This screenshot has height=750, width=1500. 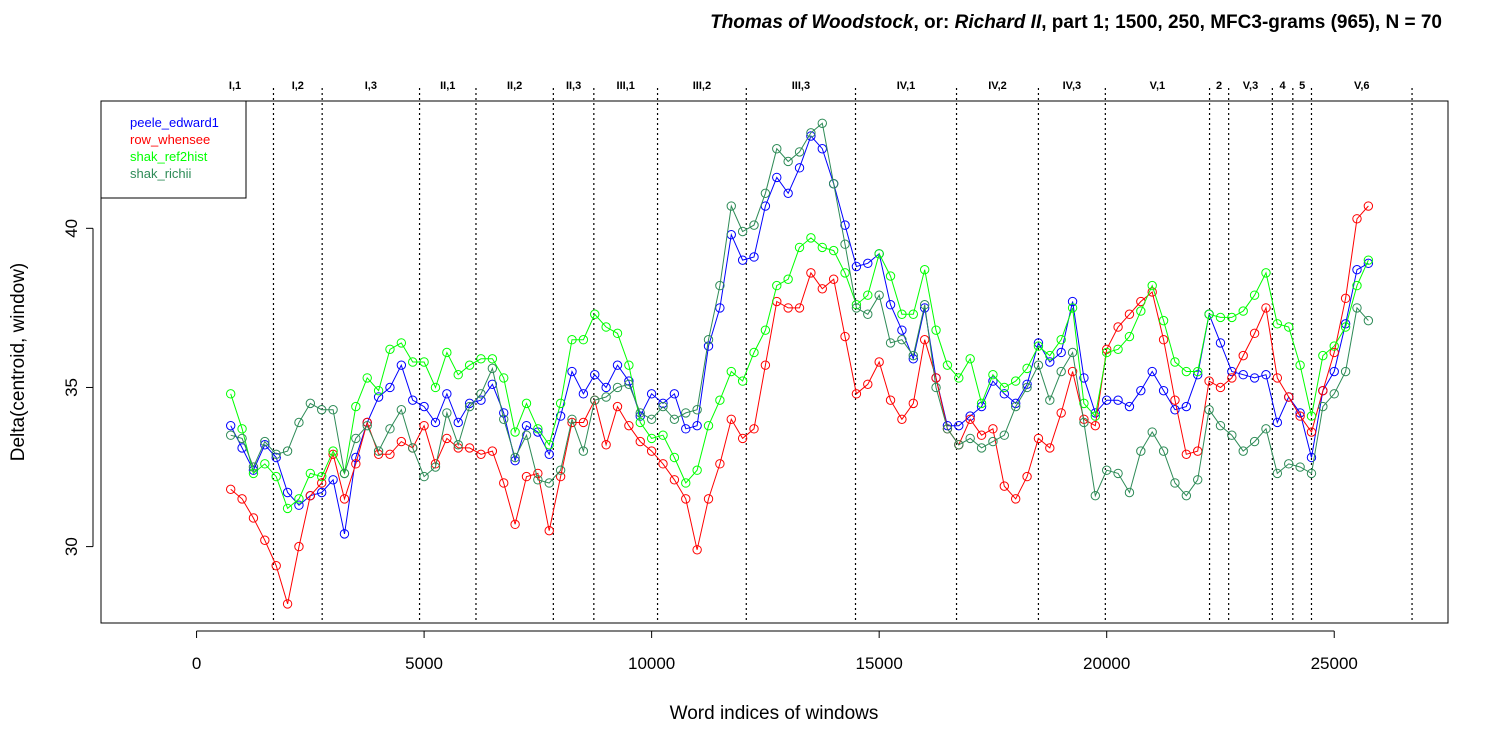 I want to click on scene-label: I,2, so click(x=298, y=86).